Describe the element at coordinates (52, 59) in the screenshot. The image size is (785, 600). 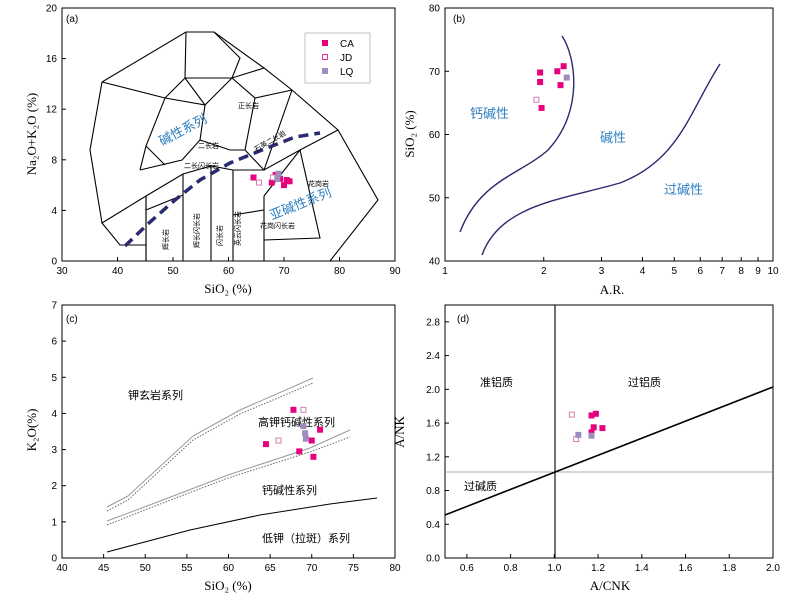
I see `y-tick-label: 16` at that location.